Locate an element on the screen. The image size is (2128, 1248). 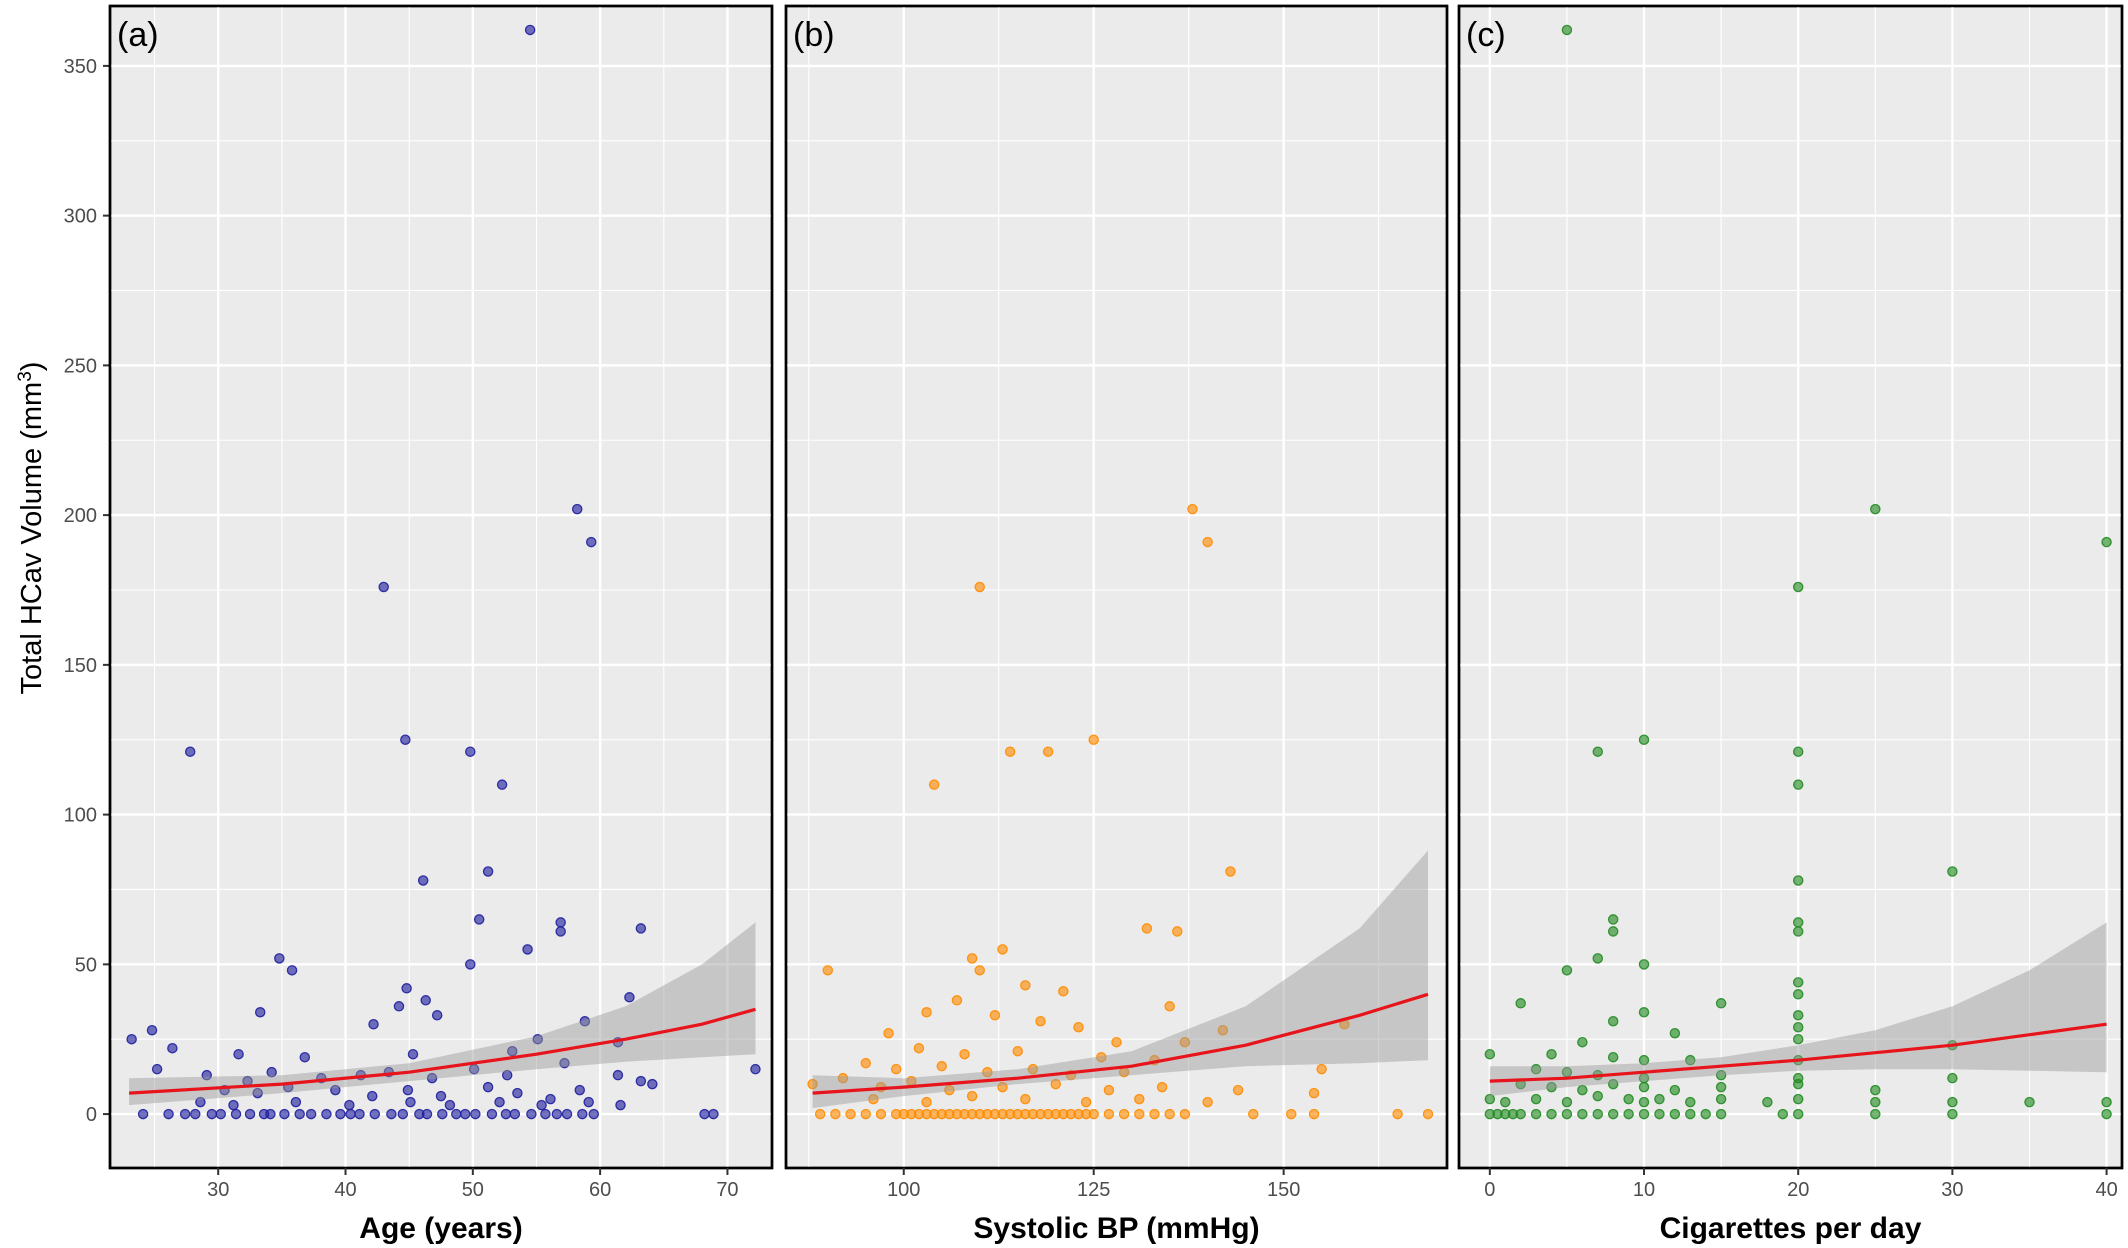
fit-line is located at coordinates (442, 1051).